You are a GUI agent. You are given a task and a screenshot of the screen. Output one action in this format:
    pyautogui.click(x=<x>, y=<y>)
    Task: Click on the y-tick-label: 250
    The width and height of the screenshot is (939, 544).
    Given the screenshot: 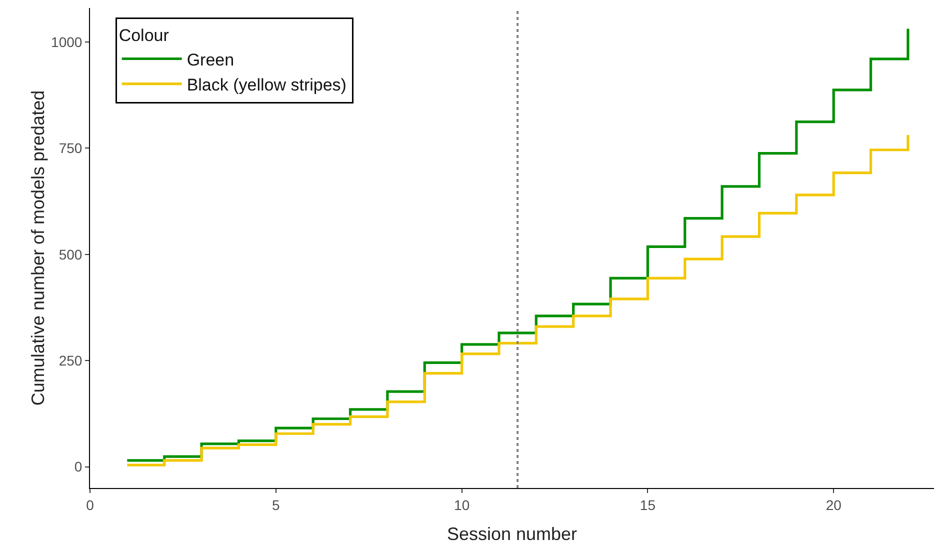 What is the action you would take?
    pyautogui.click(x=70, y=360)
    